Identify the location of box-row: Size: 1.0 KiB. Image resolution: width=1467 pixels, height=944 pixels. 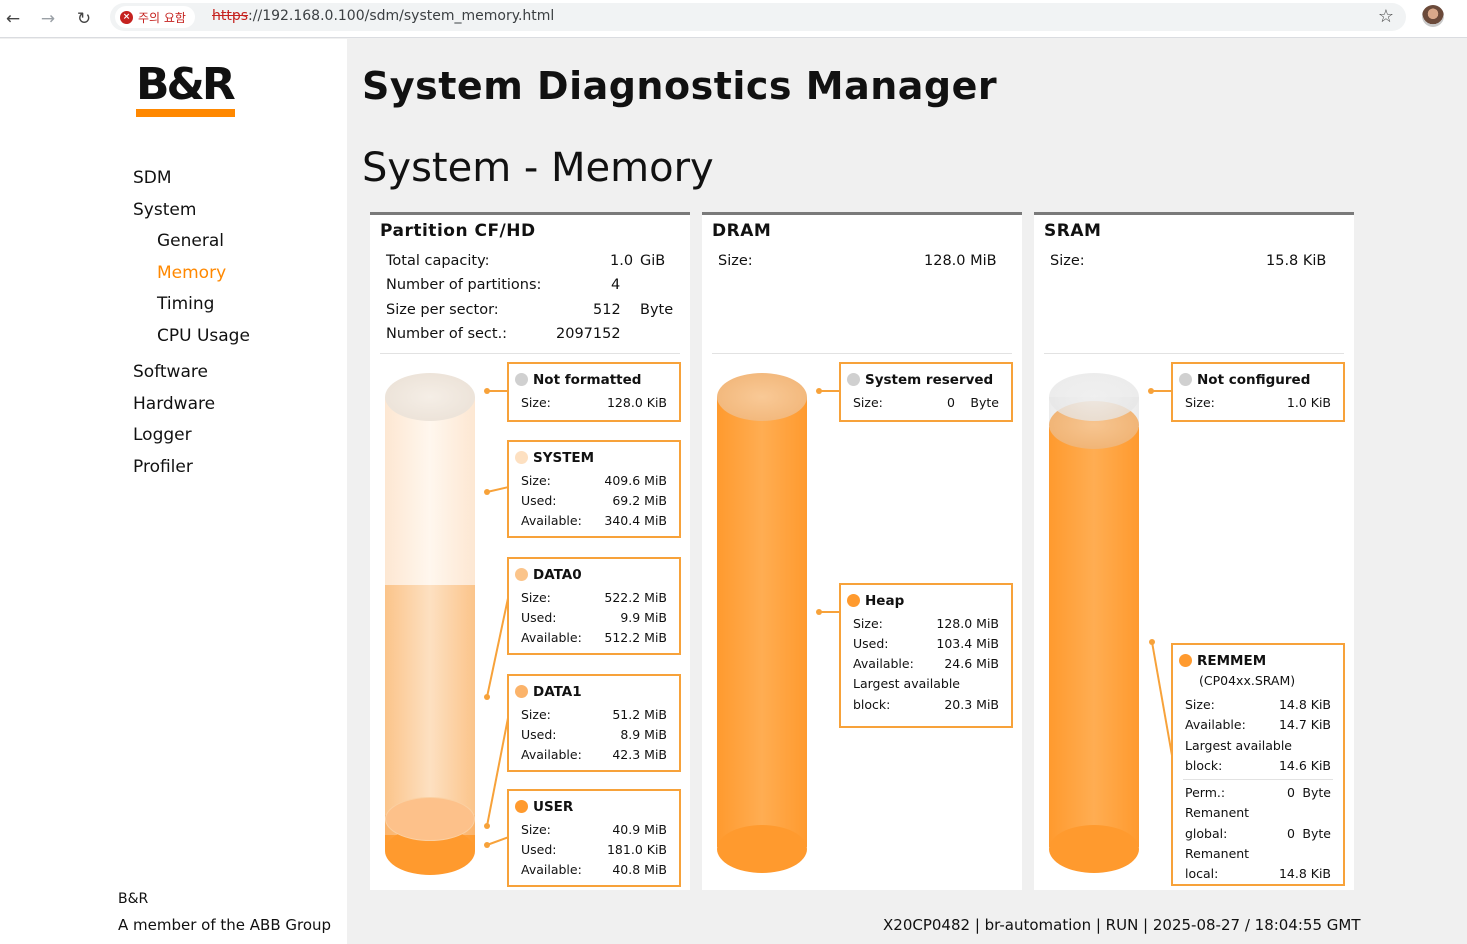
(1258, 405).